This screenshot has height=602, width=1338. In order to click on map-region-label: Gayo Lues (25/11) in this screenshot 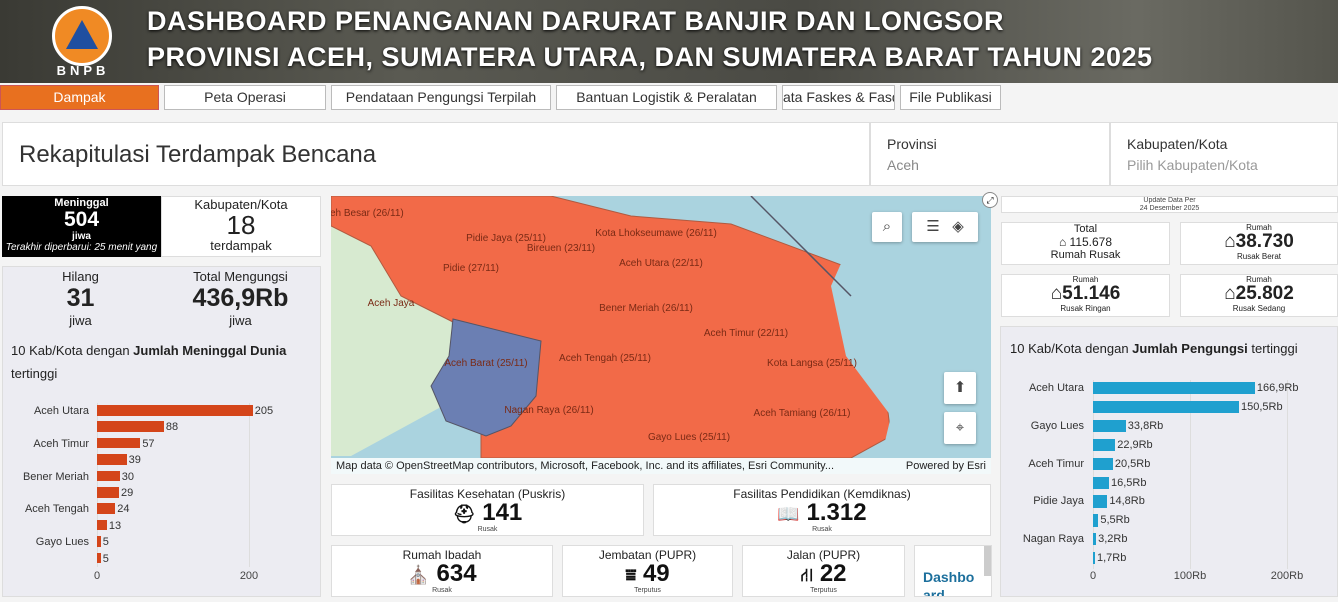, I will do `click(689, 437)`.